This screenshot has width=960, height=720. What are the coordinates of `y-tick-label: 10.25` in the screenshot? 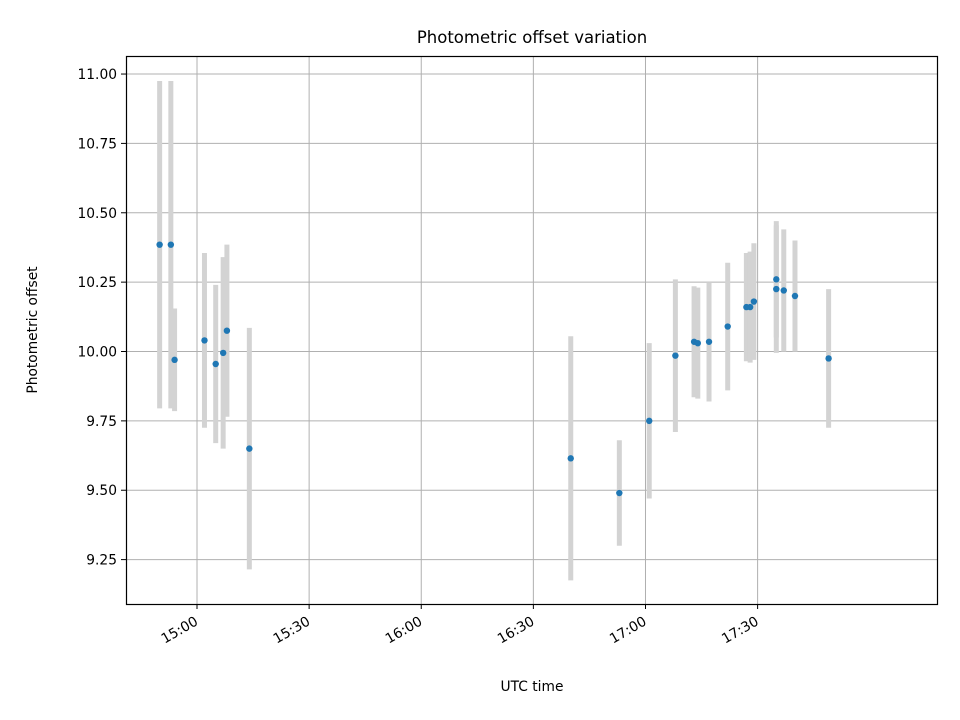 It's located at (98, 283).